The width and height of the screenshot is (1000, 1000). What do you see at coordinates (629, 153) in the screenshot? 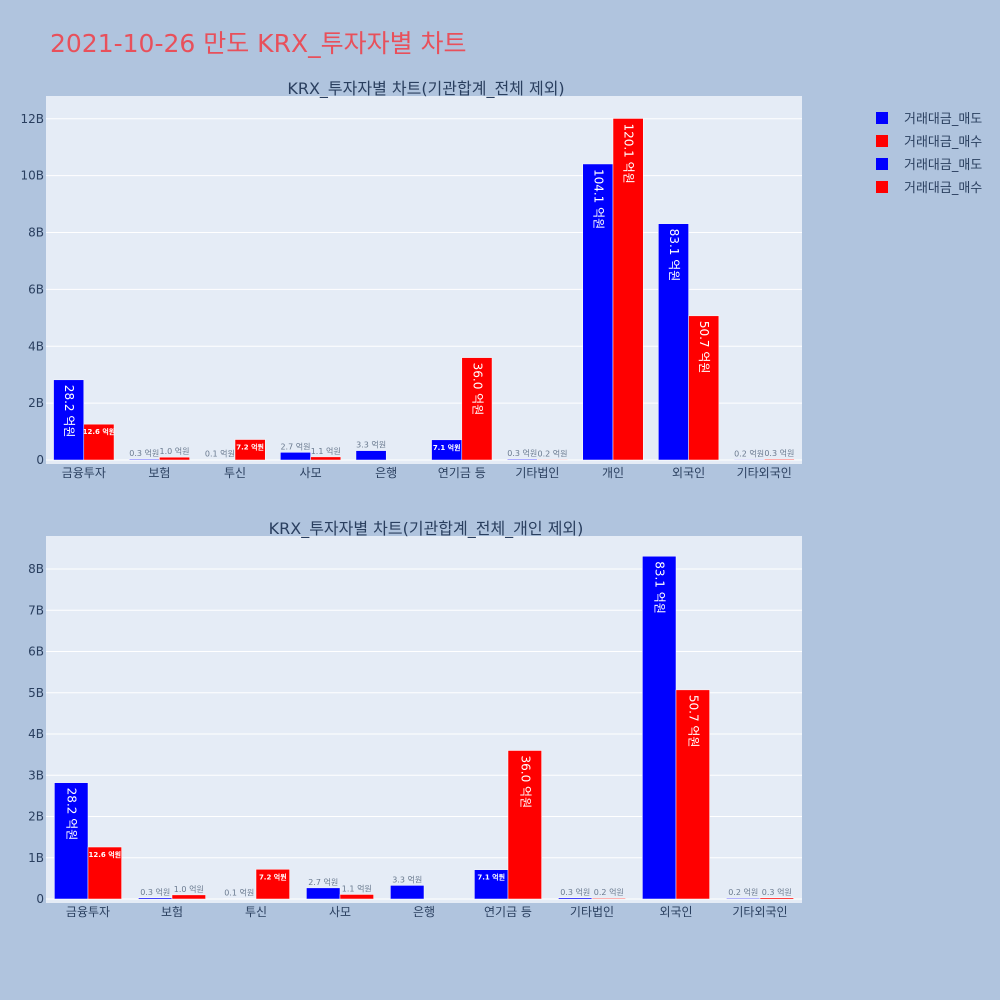
I see `data-label: 120.1 억원` at bounding box center [629, 153].